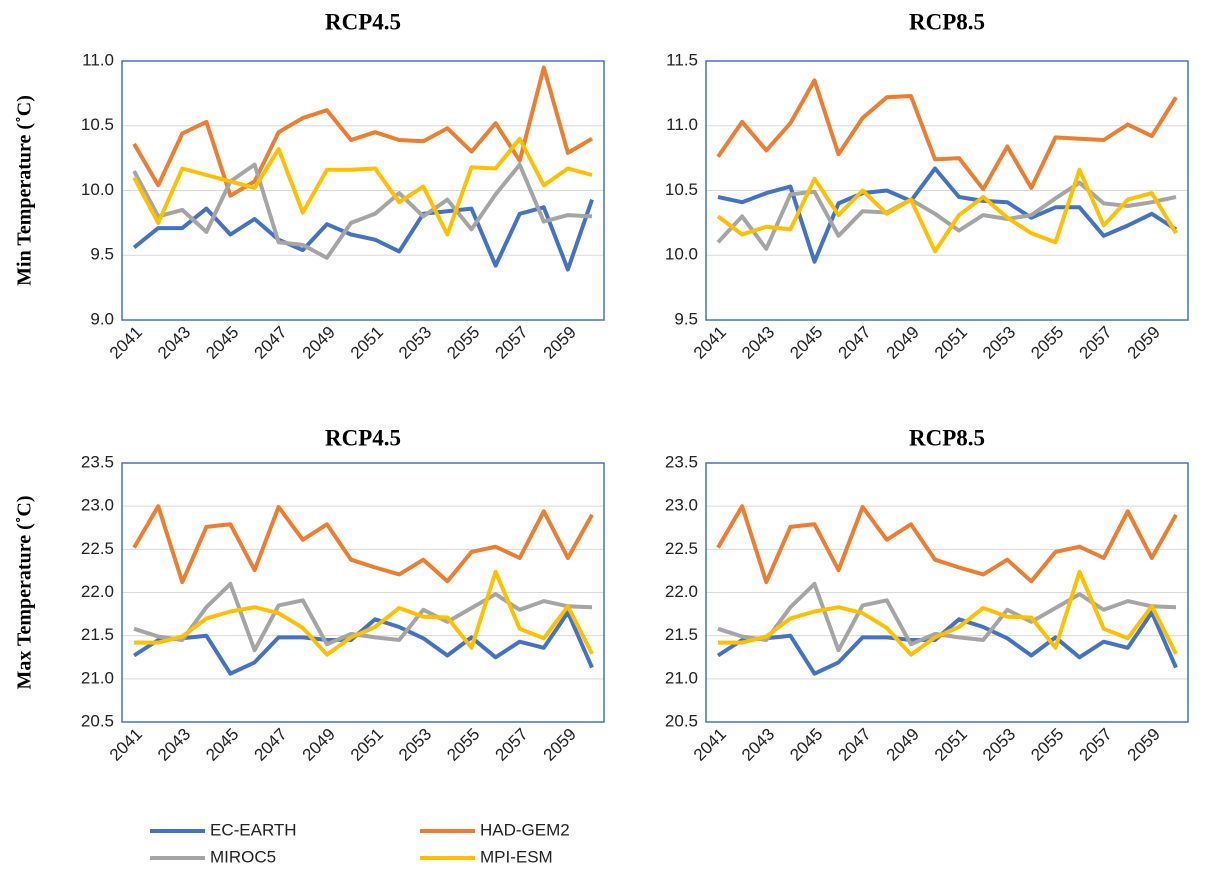 The height and width of the screenshot is (875, 1207). Describe the element at coordinates (243, 856) in the screenshot. I see `legend-label: MIROC5` at that location.